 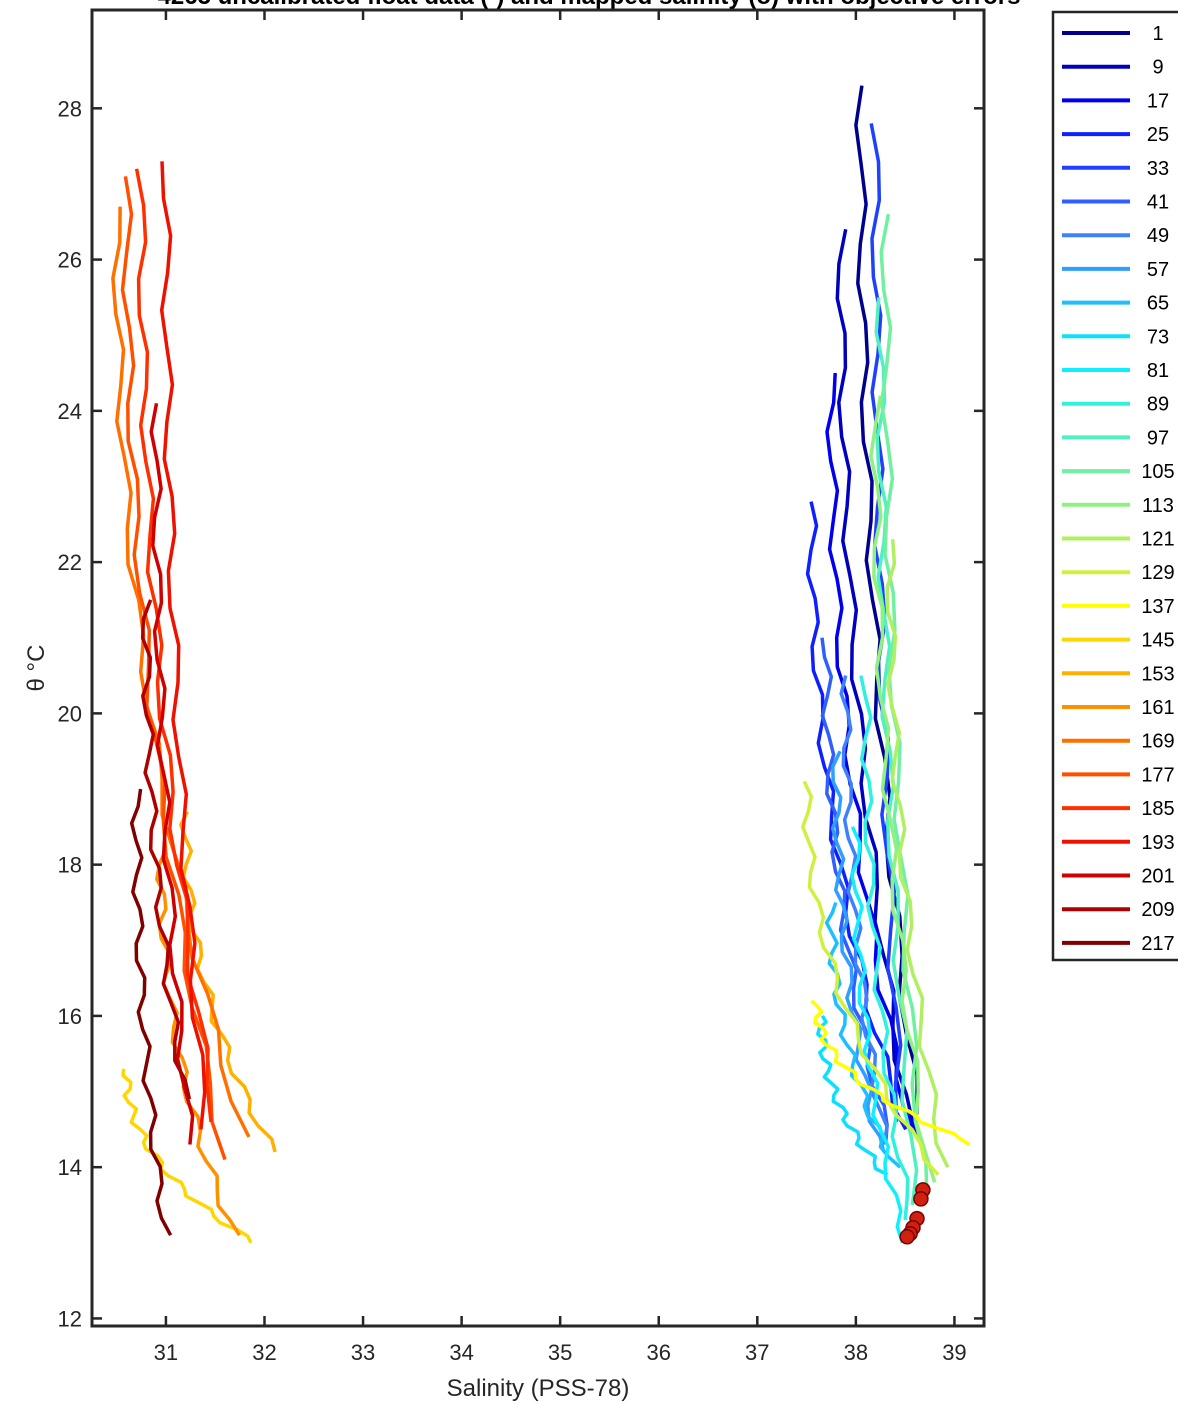 What do you see at coordinates (1157, 809) in the screenshot?
I see `legend-label-185: 185` at bounding box center [1157, 809].